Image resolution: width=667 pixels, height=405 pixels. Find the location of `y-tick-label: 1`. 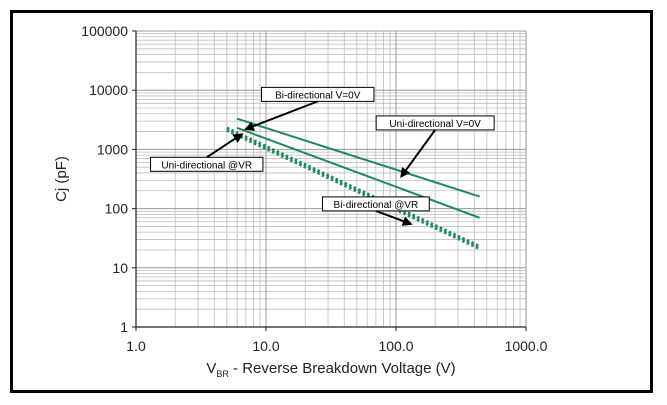

y-tick-label: 1 is located at coordinates (124, 327).